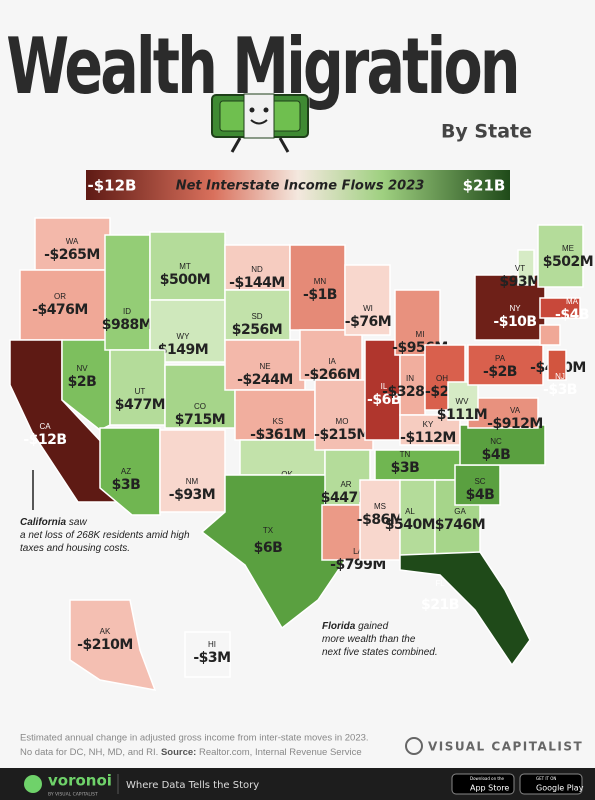 The width and height of the screenshot is (595, 800). What do you see at coordinates (519, 282) in the screenshot?
I see `state-value: $93M` at bounding box center [519, 282].